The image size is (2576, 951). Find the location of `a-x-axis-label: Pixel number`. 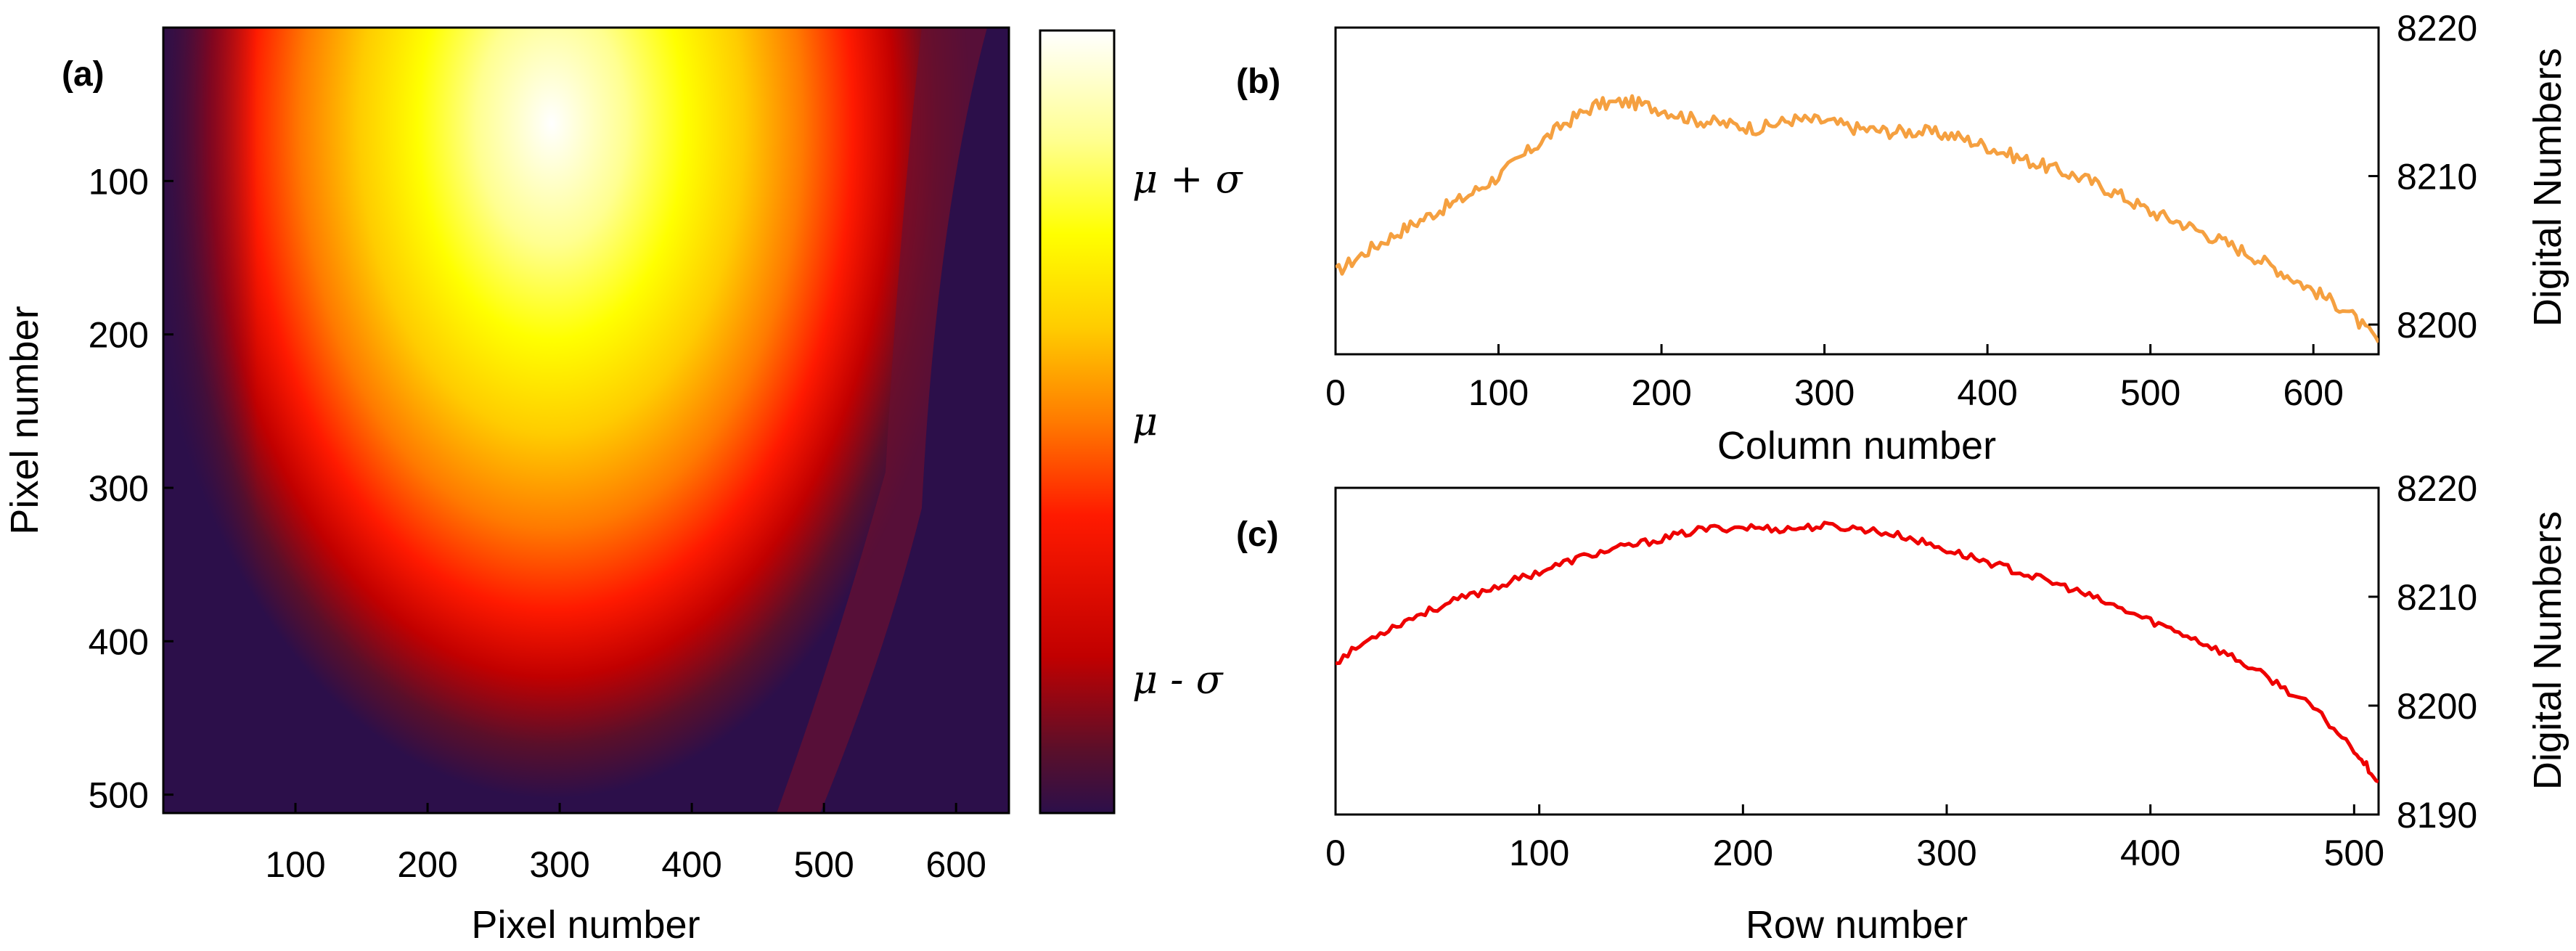

a-x-axis-label: Pixel number is located at coordinates (586, 925).